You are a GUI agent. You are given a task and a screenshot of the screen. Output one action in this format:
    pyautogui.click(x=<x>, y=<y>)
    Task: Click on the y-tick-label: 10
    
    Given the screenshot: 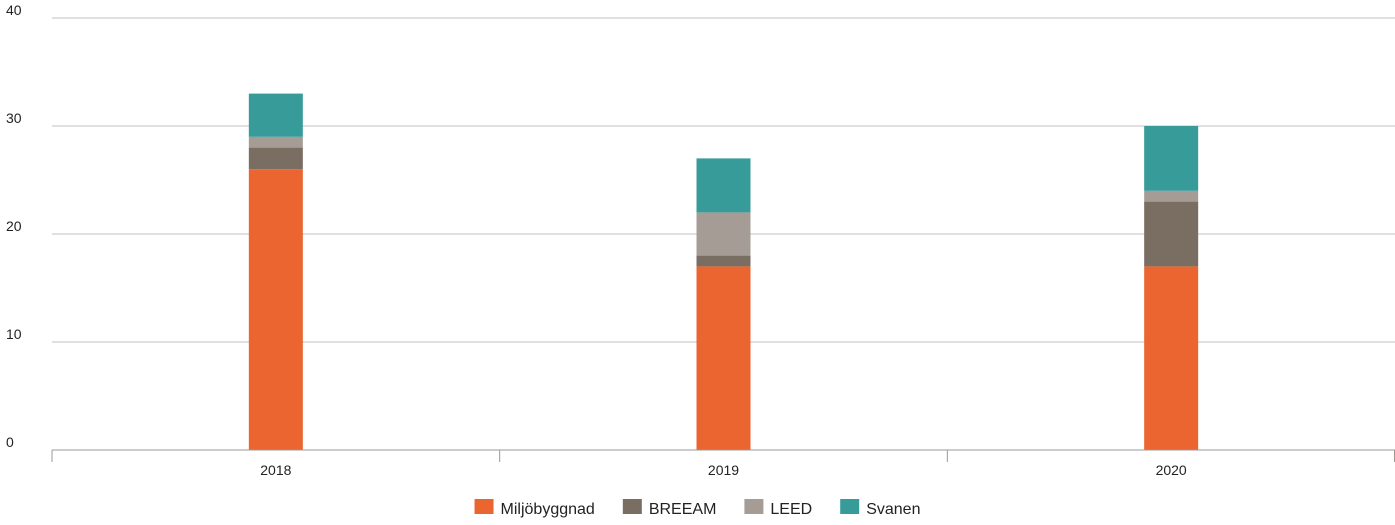 What is the action you would take?
    pyautogui.click(x=14, y=334)
    